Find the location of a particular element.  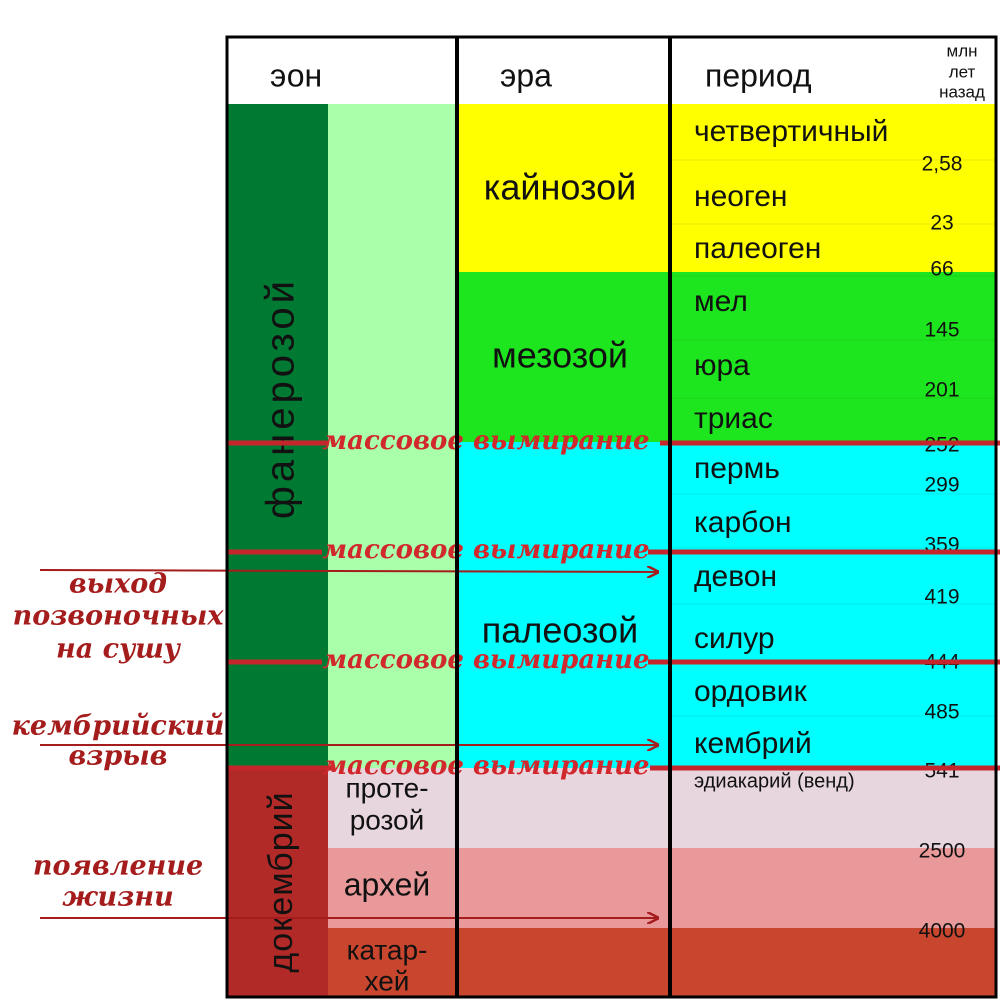

age-label: 145 is located at coordinates (941, 330).